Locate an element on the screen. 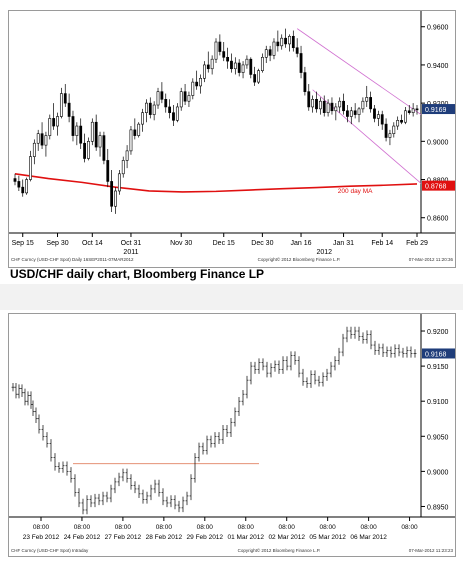 This screenshot has width=463, height=562. x-tick-label: Dec 15 is located at coordinates (224, 243).